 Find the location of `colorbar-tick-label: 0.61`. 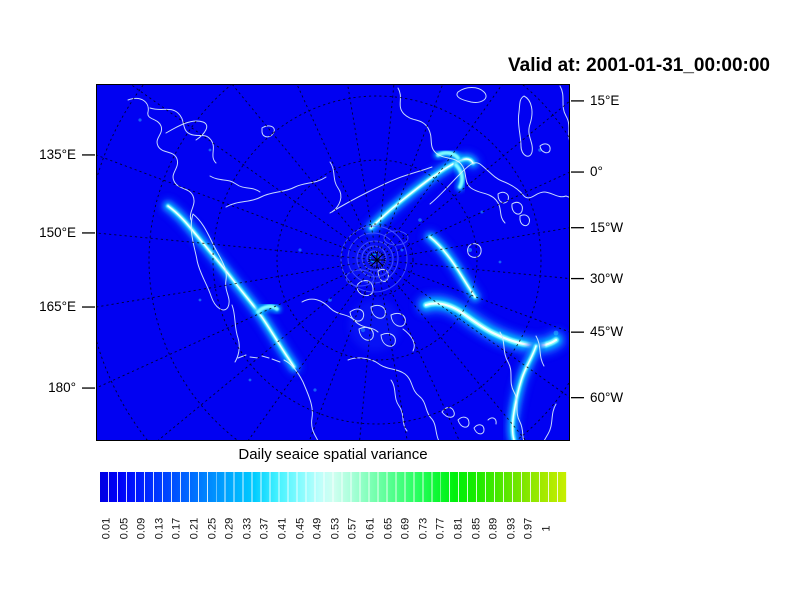

colorbar-tick-label: 0.61 is located at coordinates (370, 528).